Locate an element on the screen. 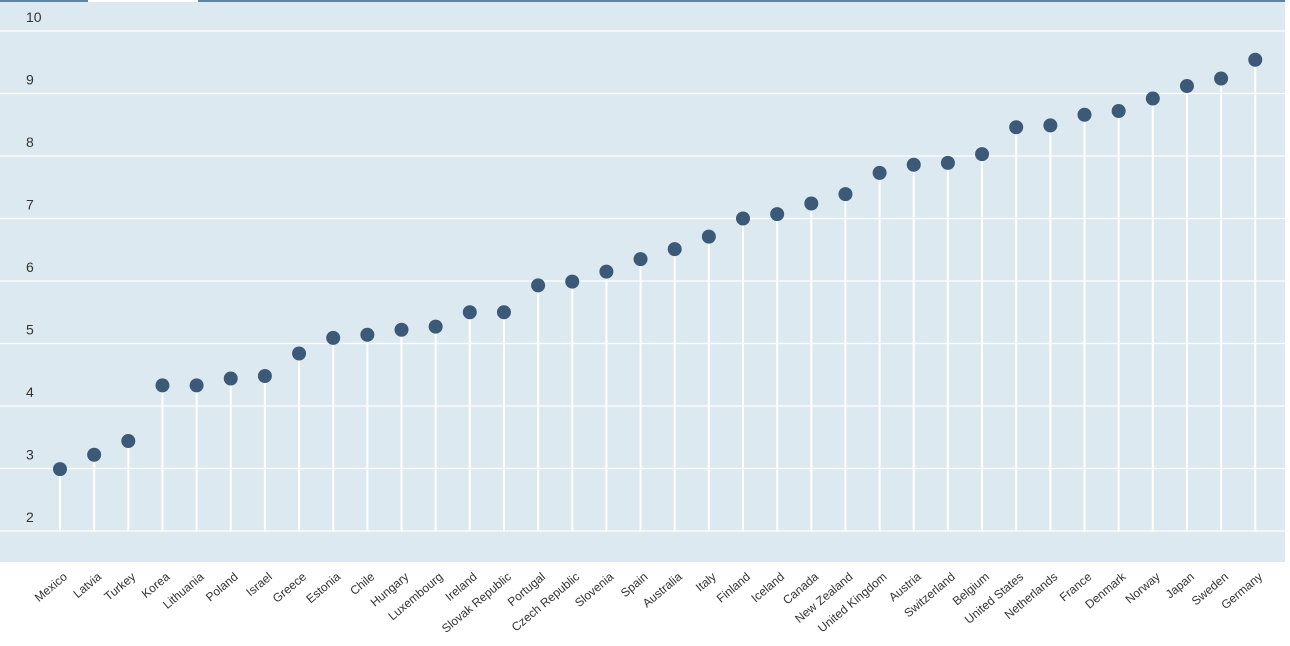  point-united-states is located at coordinates (1016, 127).